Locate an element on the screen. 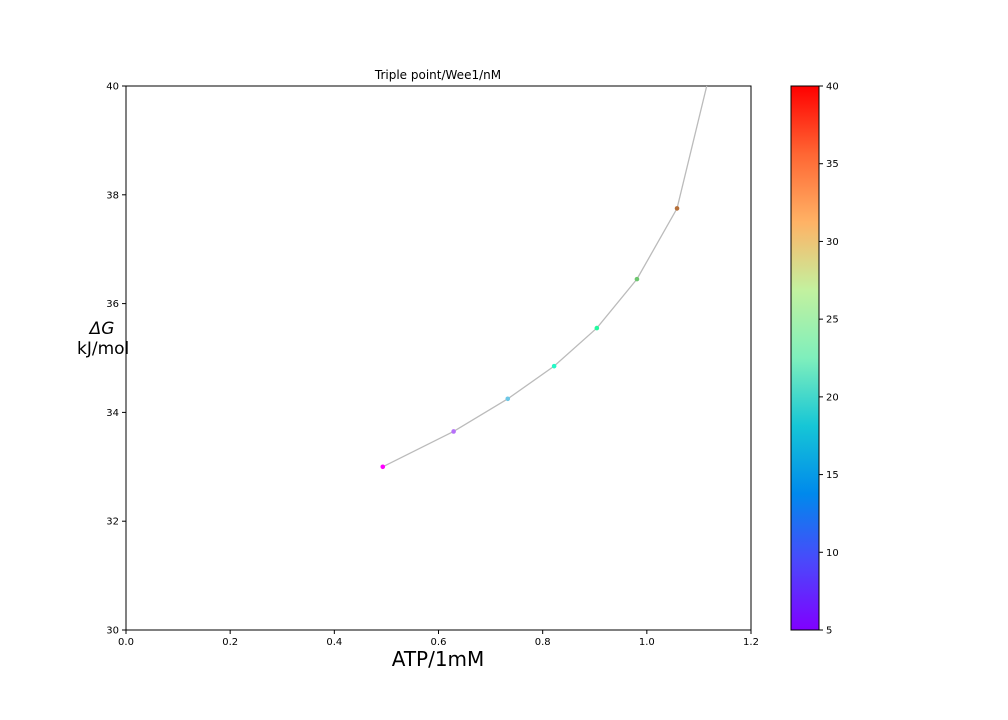 The image size is (1008, 720). y-tick-label: 34 is located at coordinates (112, 413).